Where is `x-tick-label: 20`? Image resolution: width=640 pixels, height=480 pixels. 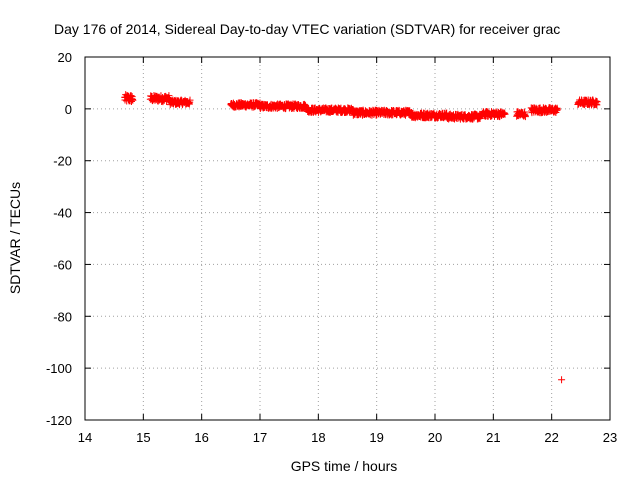 x-tick-label: 20 is located at coordinates (435, 437).